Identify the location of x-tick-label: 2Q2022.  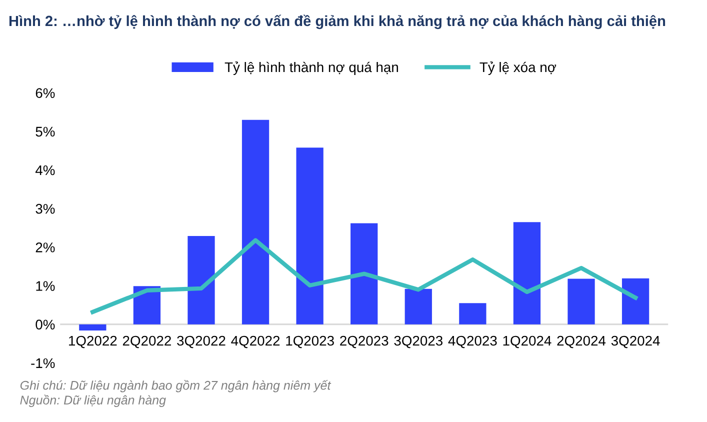
(146, 342).